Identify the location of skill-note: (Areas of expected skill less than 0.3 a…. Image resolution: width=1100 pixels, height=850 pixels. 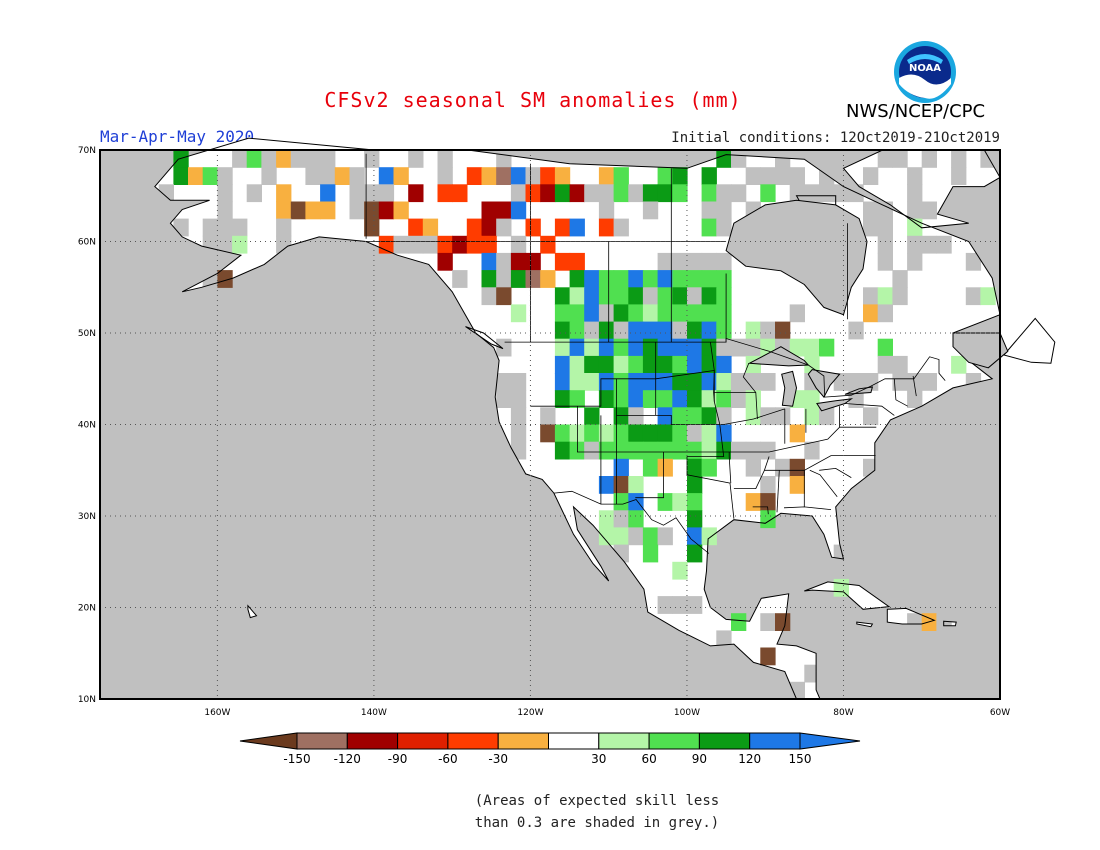
(550, 812).